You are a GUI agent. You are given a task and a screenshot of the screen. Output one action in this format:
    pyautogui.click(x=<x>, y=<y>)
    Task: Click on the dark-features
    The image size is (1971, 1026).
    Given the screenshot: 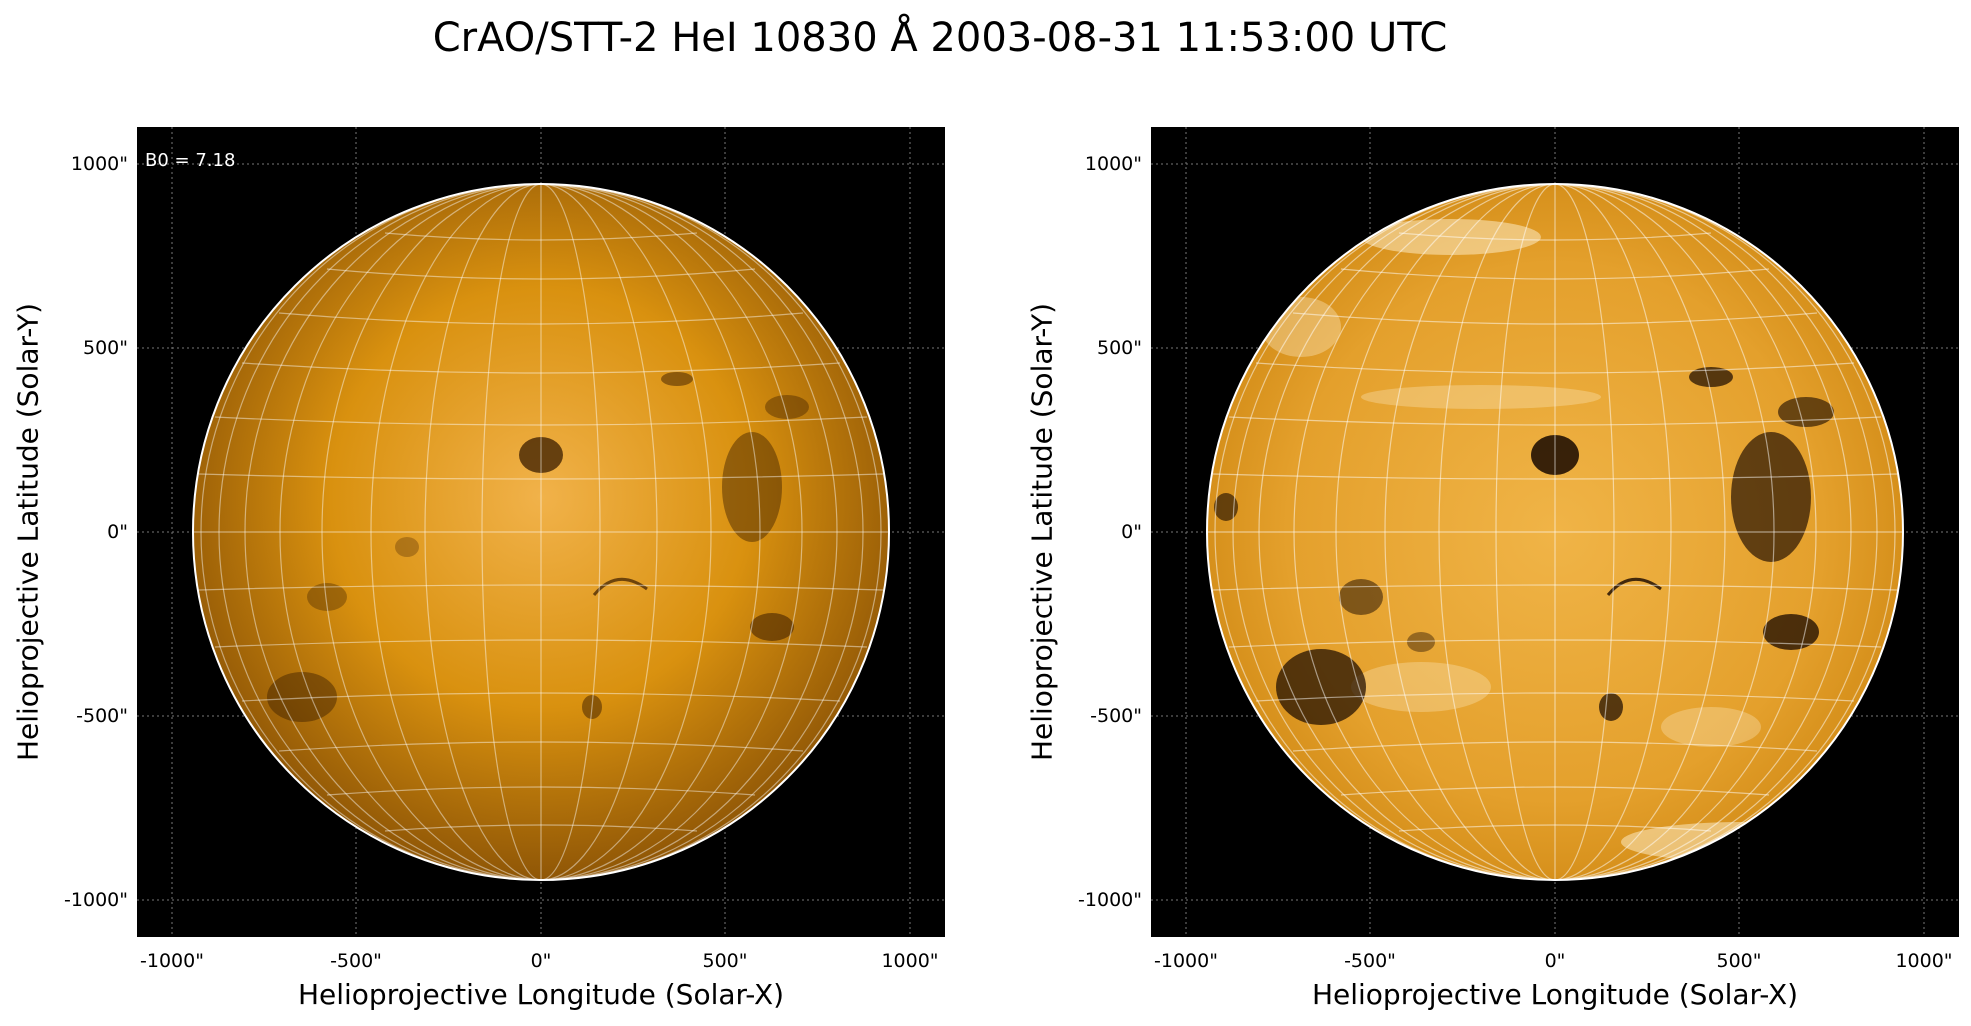 What is the action you would take?
    pyautogui.click(x=538, y=547)
    